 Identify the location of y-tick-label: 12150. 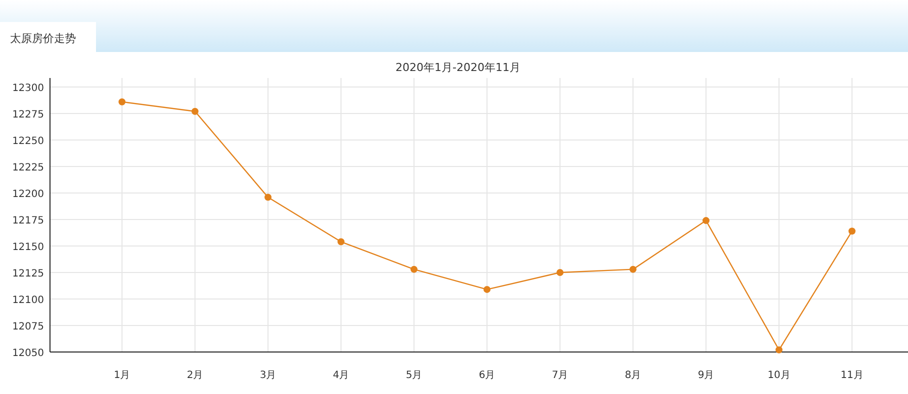
(28, 247).